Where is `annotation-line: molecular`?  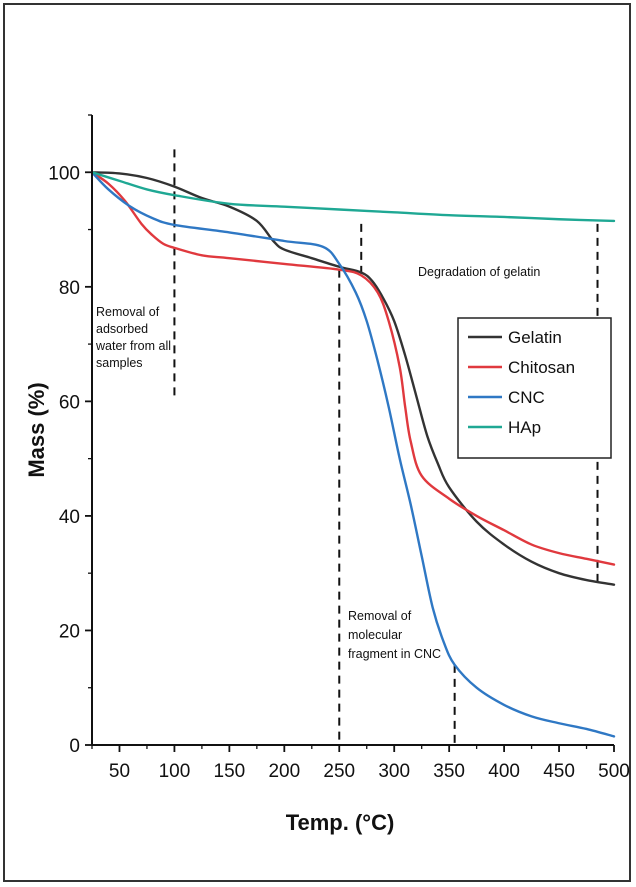 annotation-line: molecular is located at coordinates (375, 635).